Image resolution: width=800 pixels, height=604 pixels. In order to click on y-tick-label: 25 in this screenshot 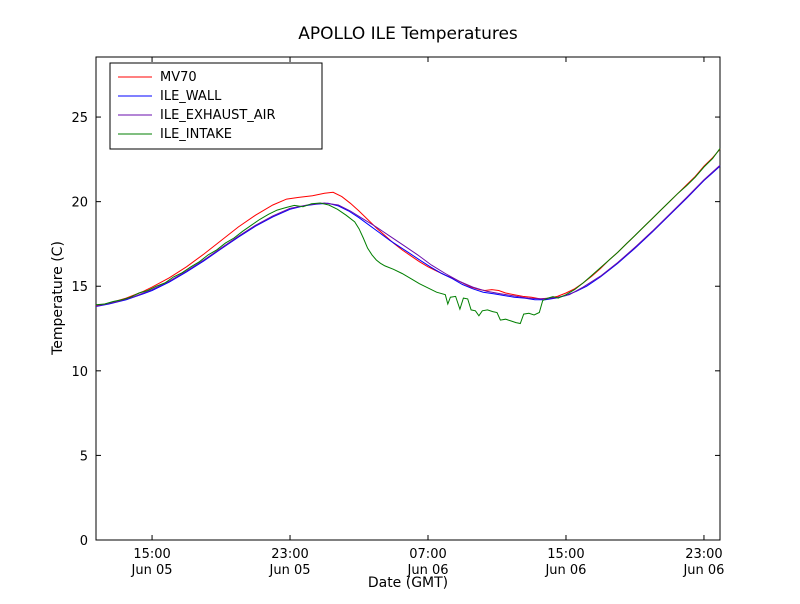, I will do `click(79, 118)`.